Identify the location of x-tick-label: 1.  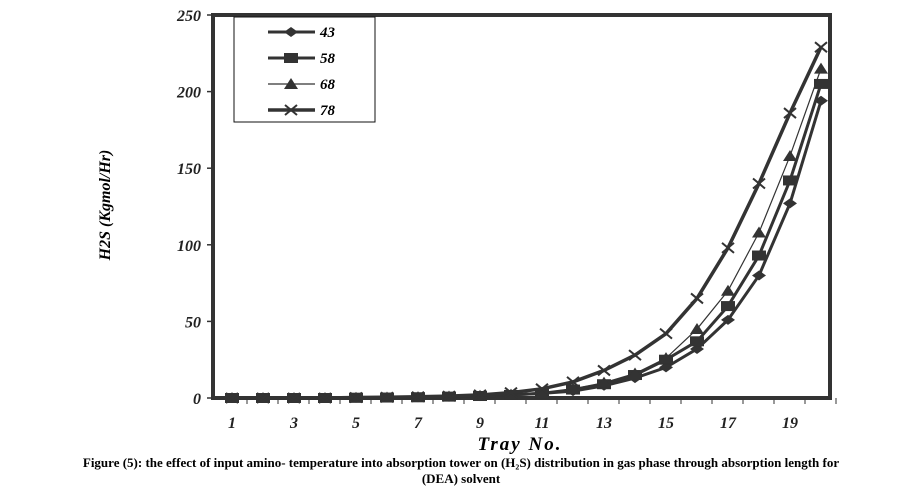
(232, 423).